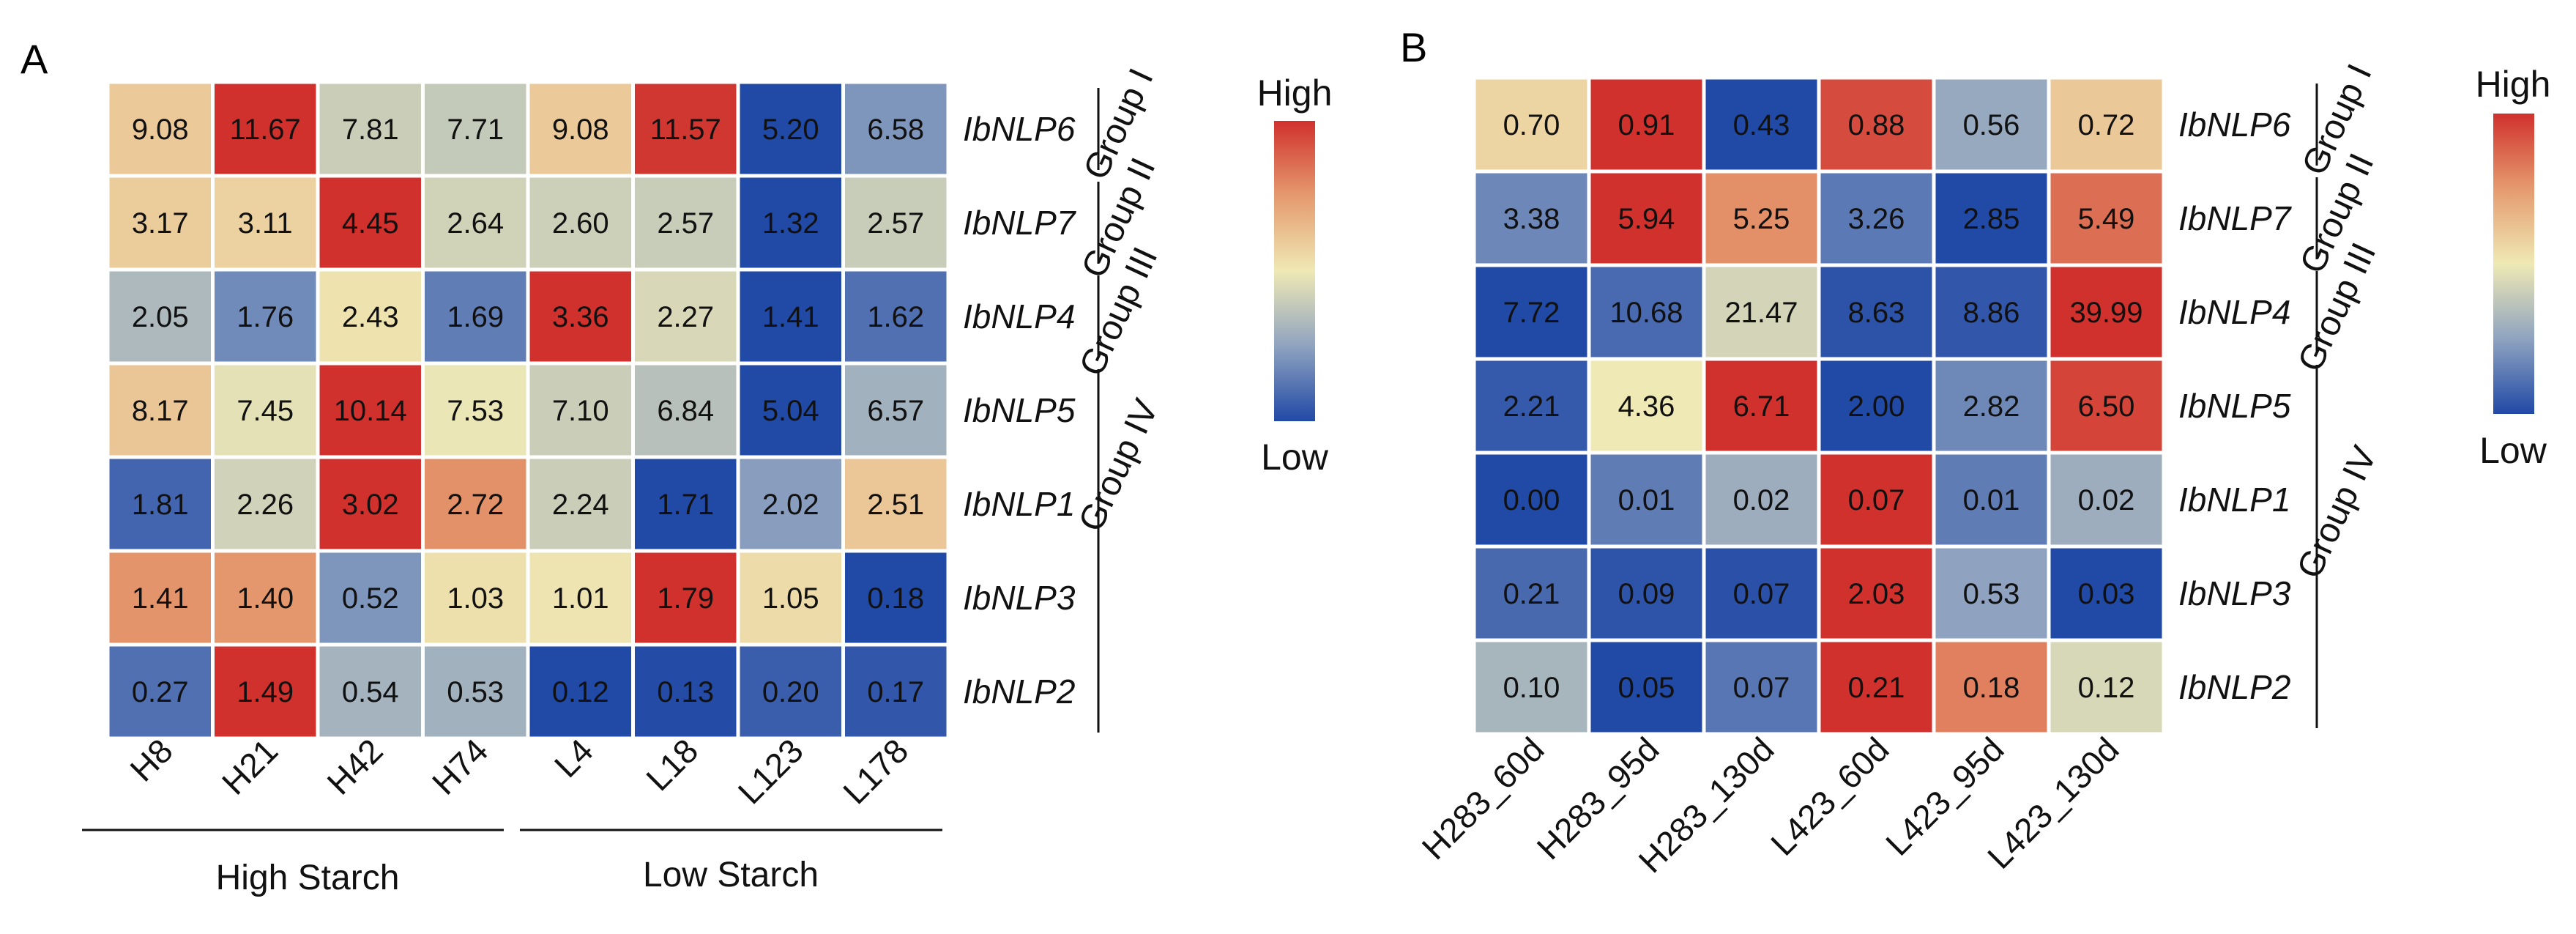 The width and height of the screenshot is (2576, 934). I want to click on heatmap-cell-ibnlp2-h283_130d, so click(1761, 687).